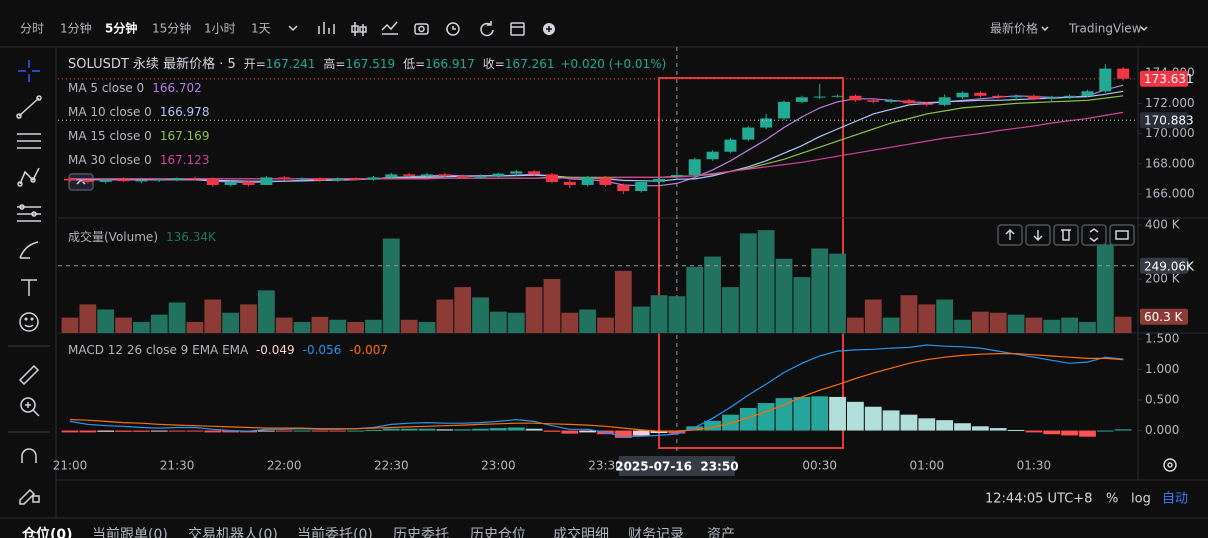  Describe the element at coordinates (32, 29) in the screenshot. I see `interval-tab: 分时` at that location.